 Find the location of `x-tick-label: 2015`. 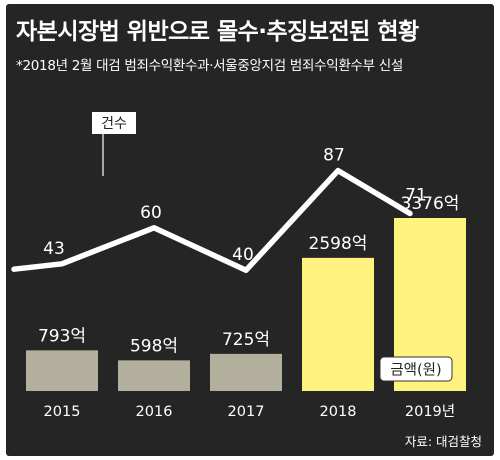

x-tick-label: 2015 is located at coordinates (62, 412).